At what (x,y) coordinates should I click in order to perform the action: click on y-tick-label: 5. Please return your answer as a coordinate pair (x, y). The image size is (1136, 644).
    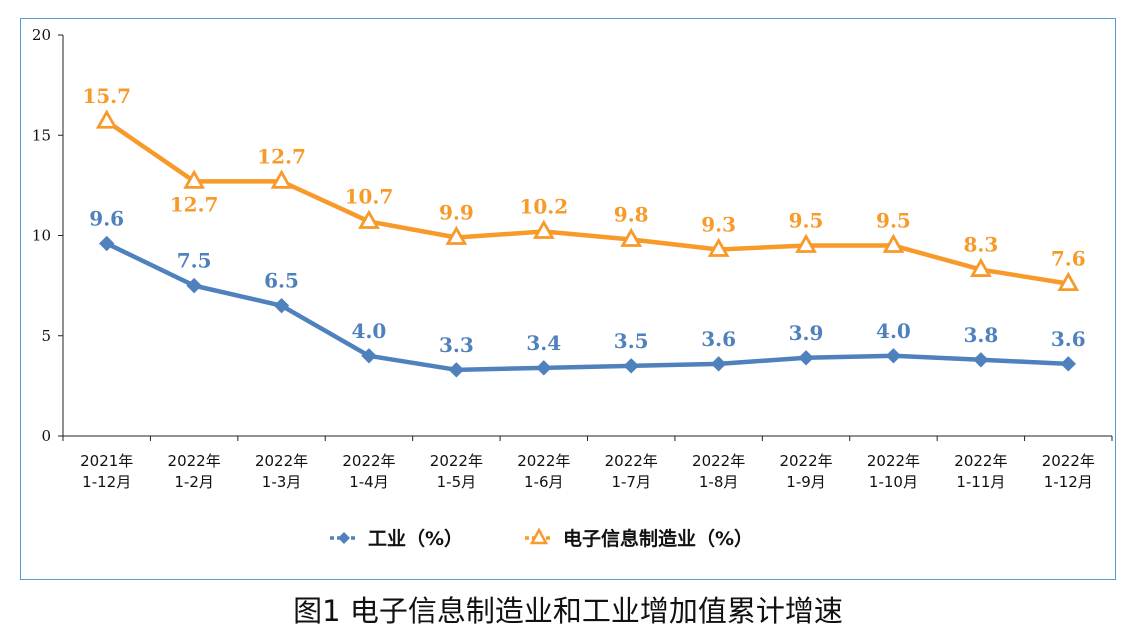
    Looking at the image, I should click on (46, 336).